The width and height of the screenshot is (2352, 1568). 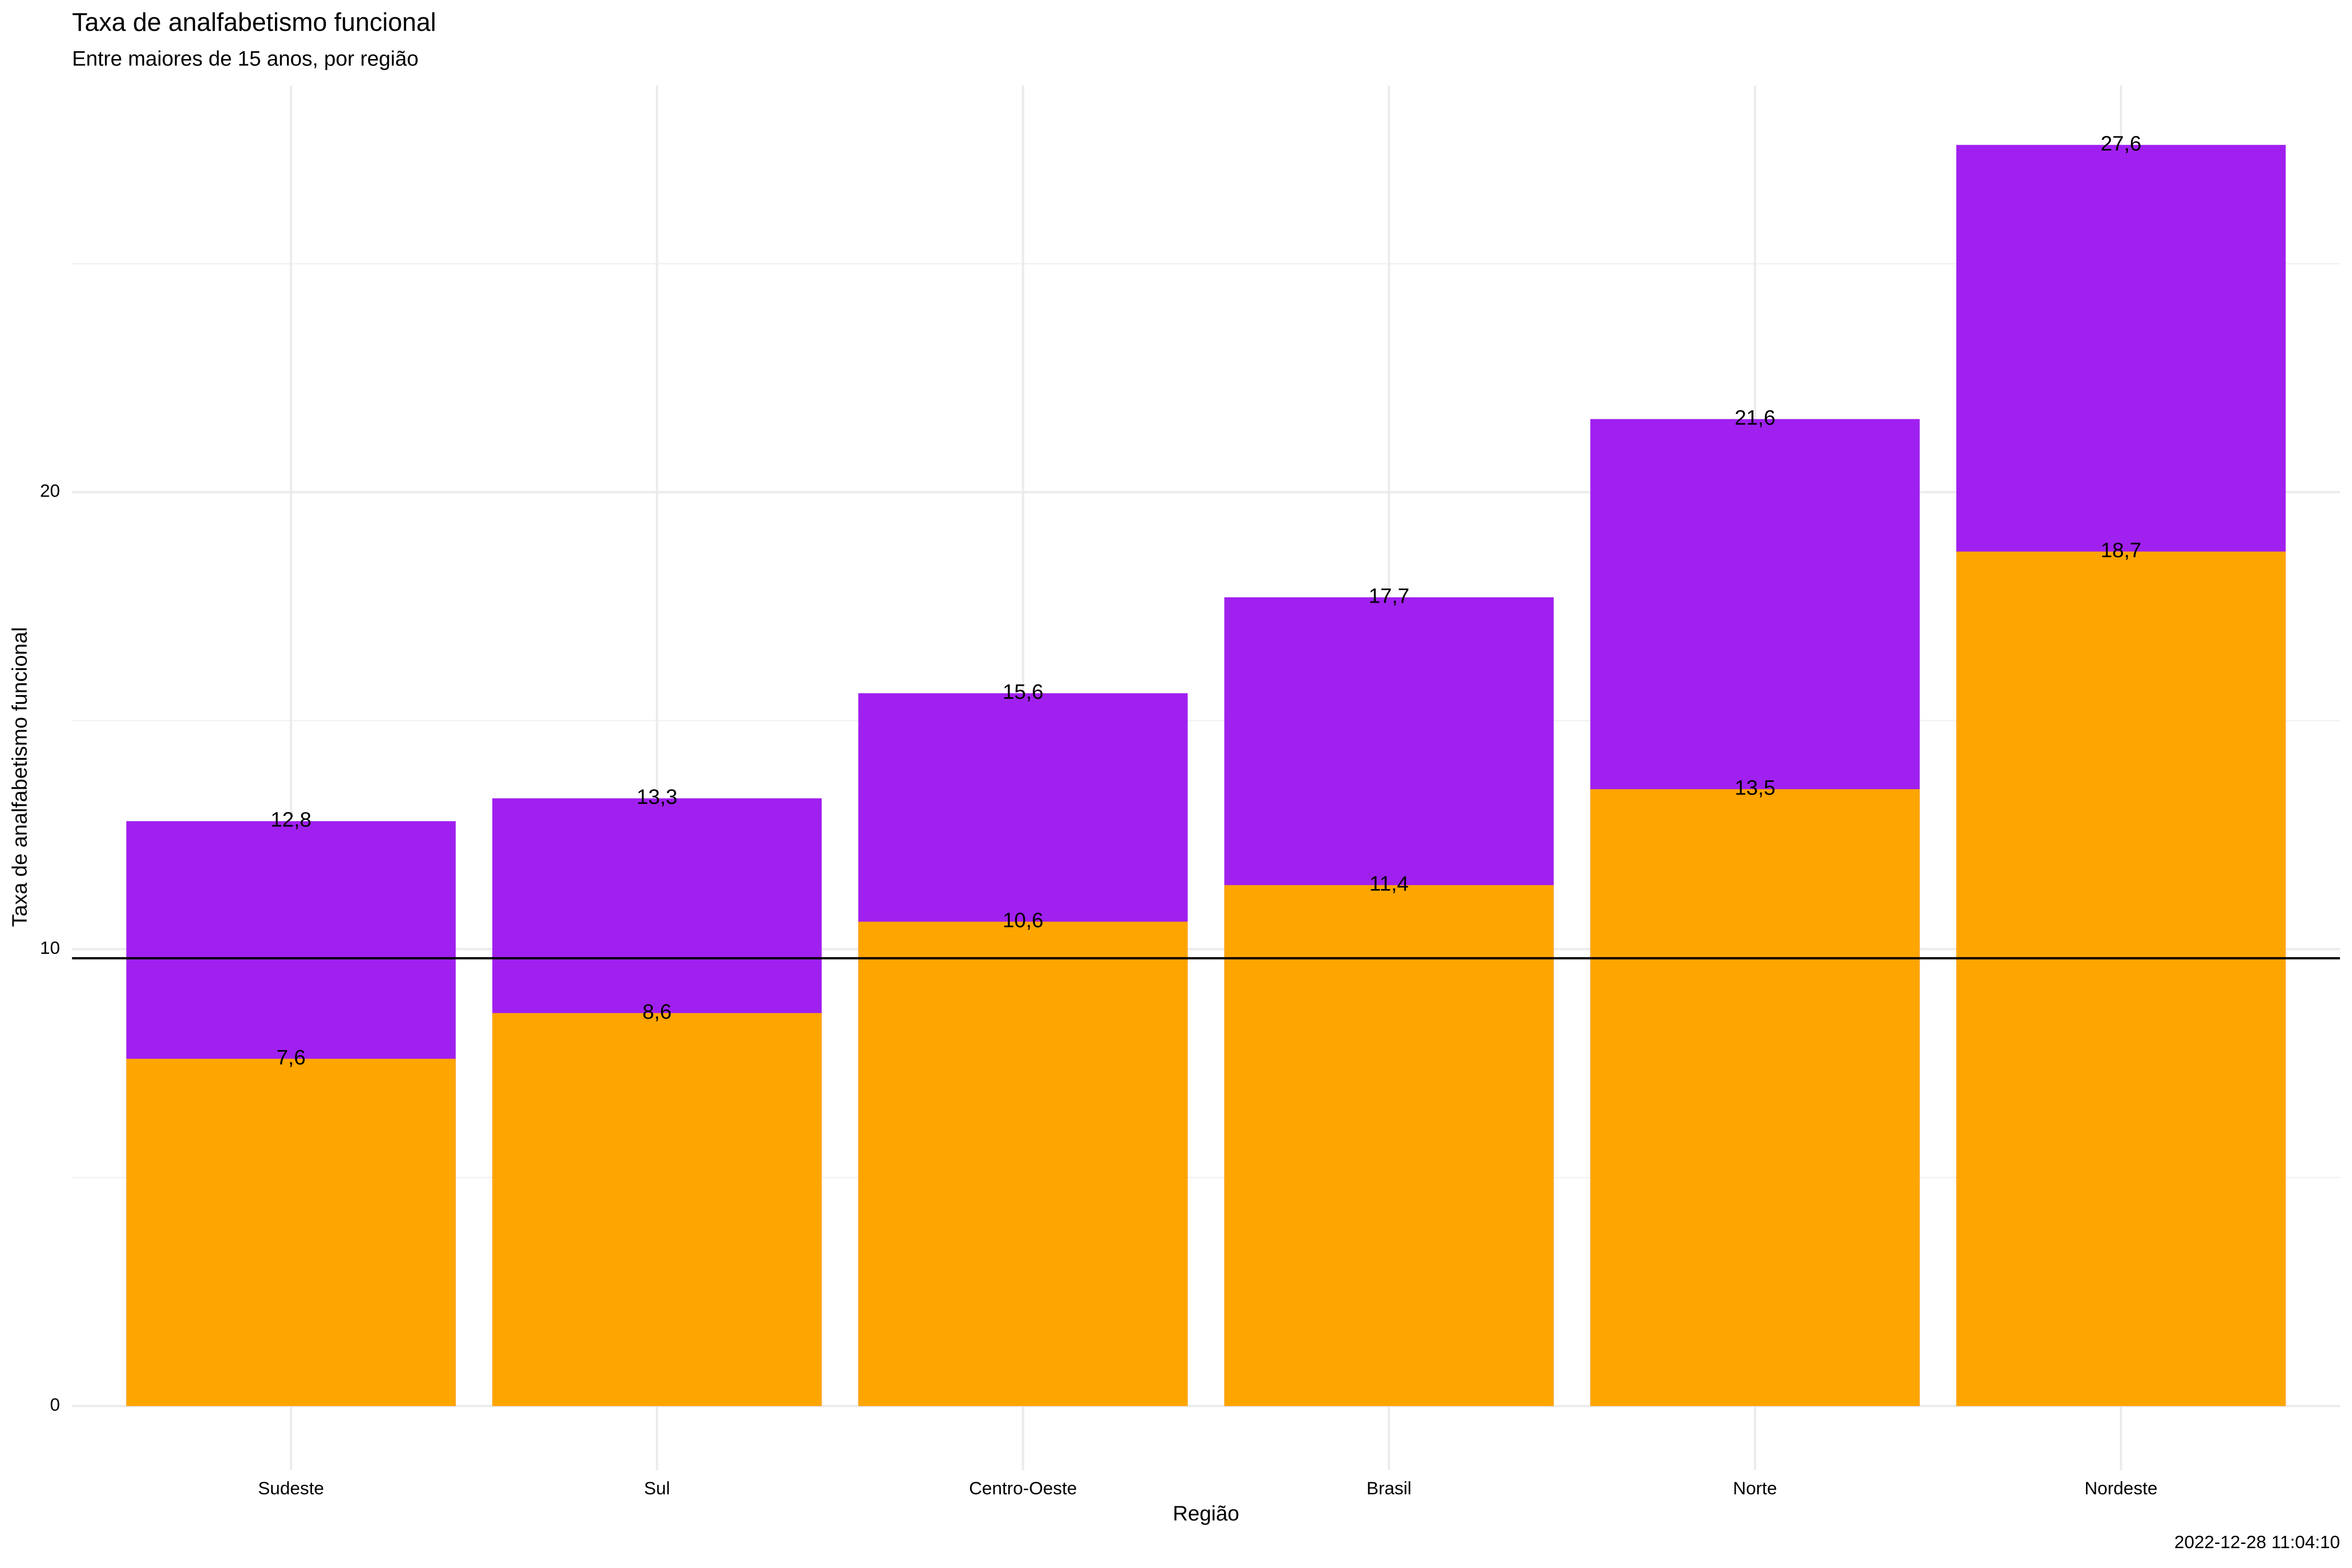 I want to click on chart-title: Taxa de analfabetismo funcional, so click(x=254, y=22).